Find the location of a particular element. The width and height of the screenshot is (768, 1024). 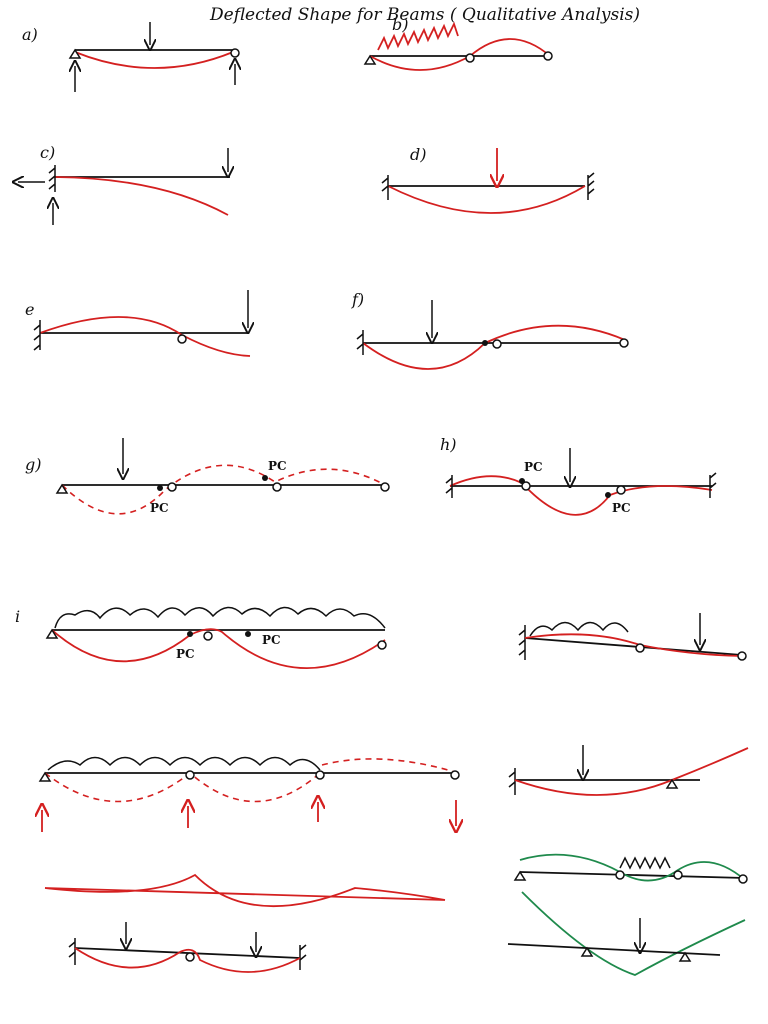

panel-a: a) is located at coordinates (130, 57).